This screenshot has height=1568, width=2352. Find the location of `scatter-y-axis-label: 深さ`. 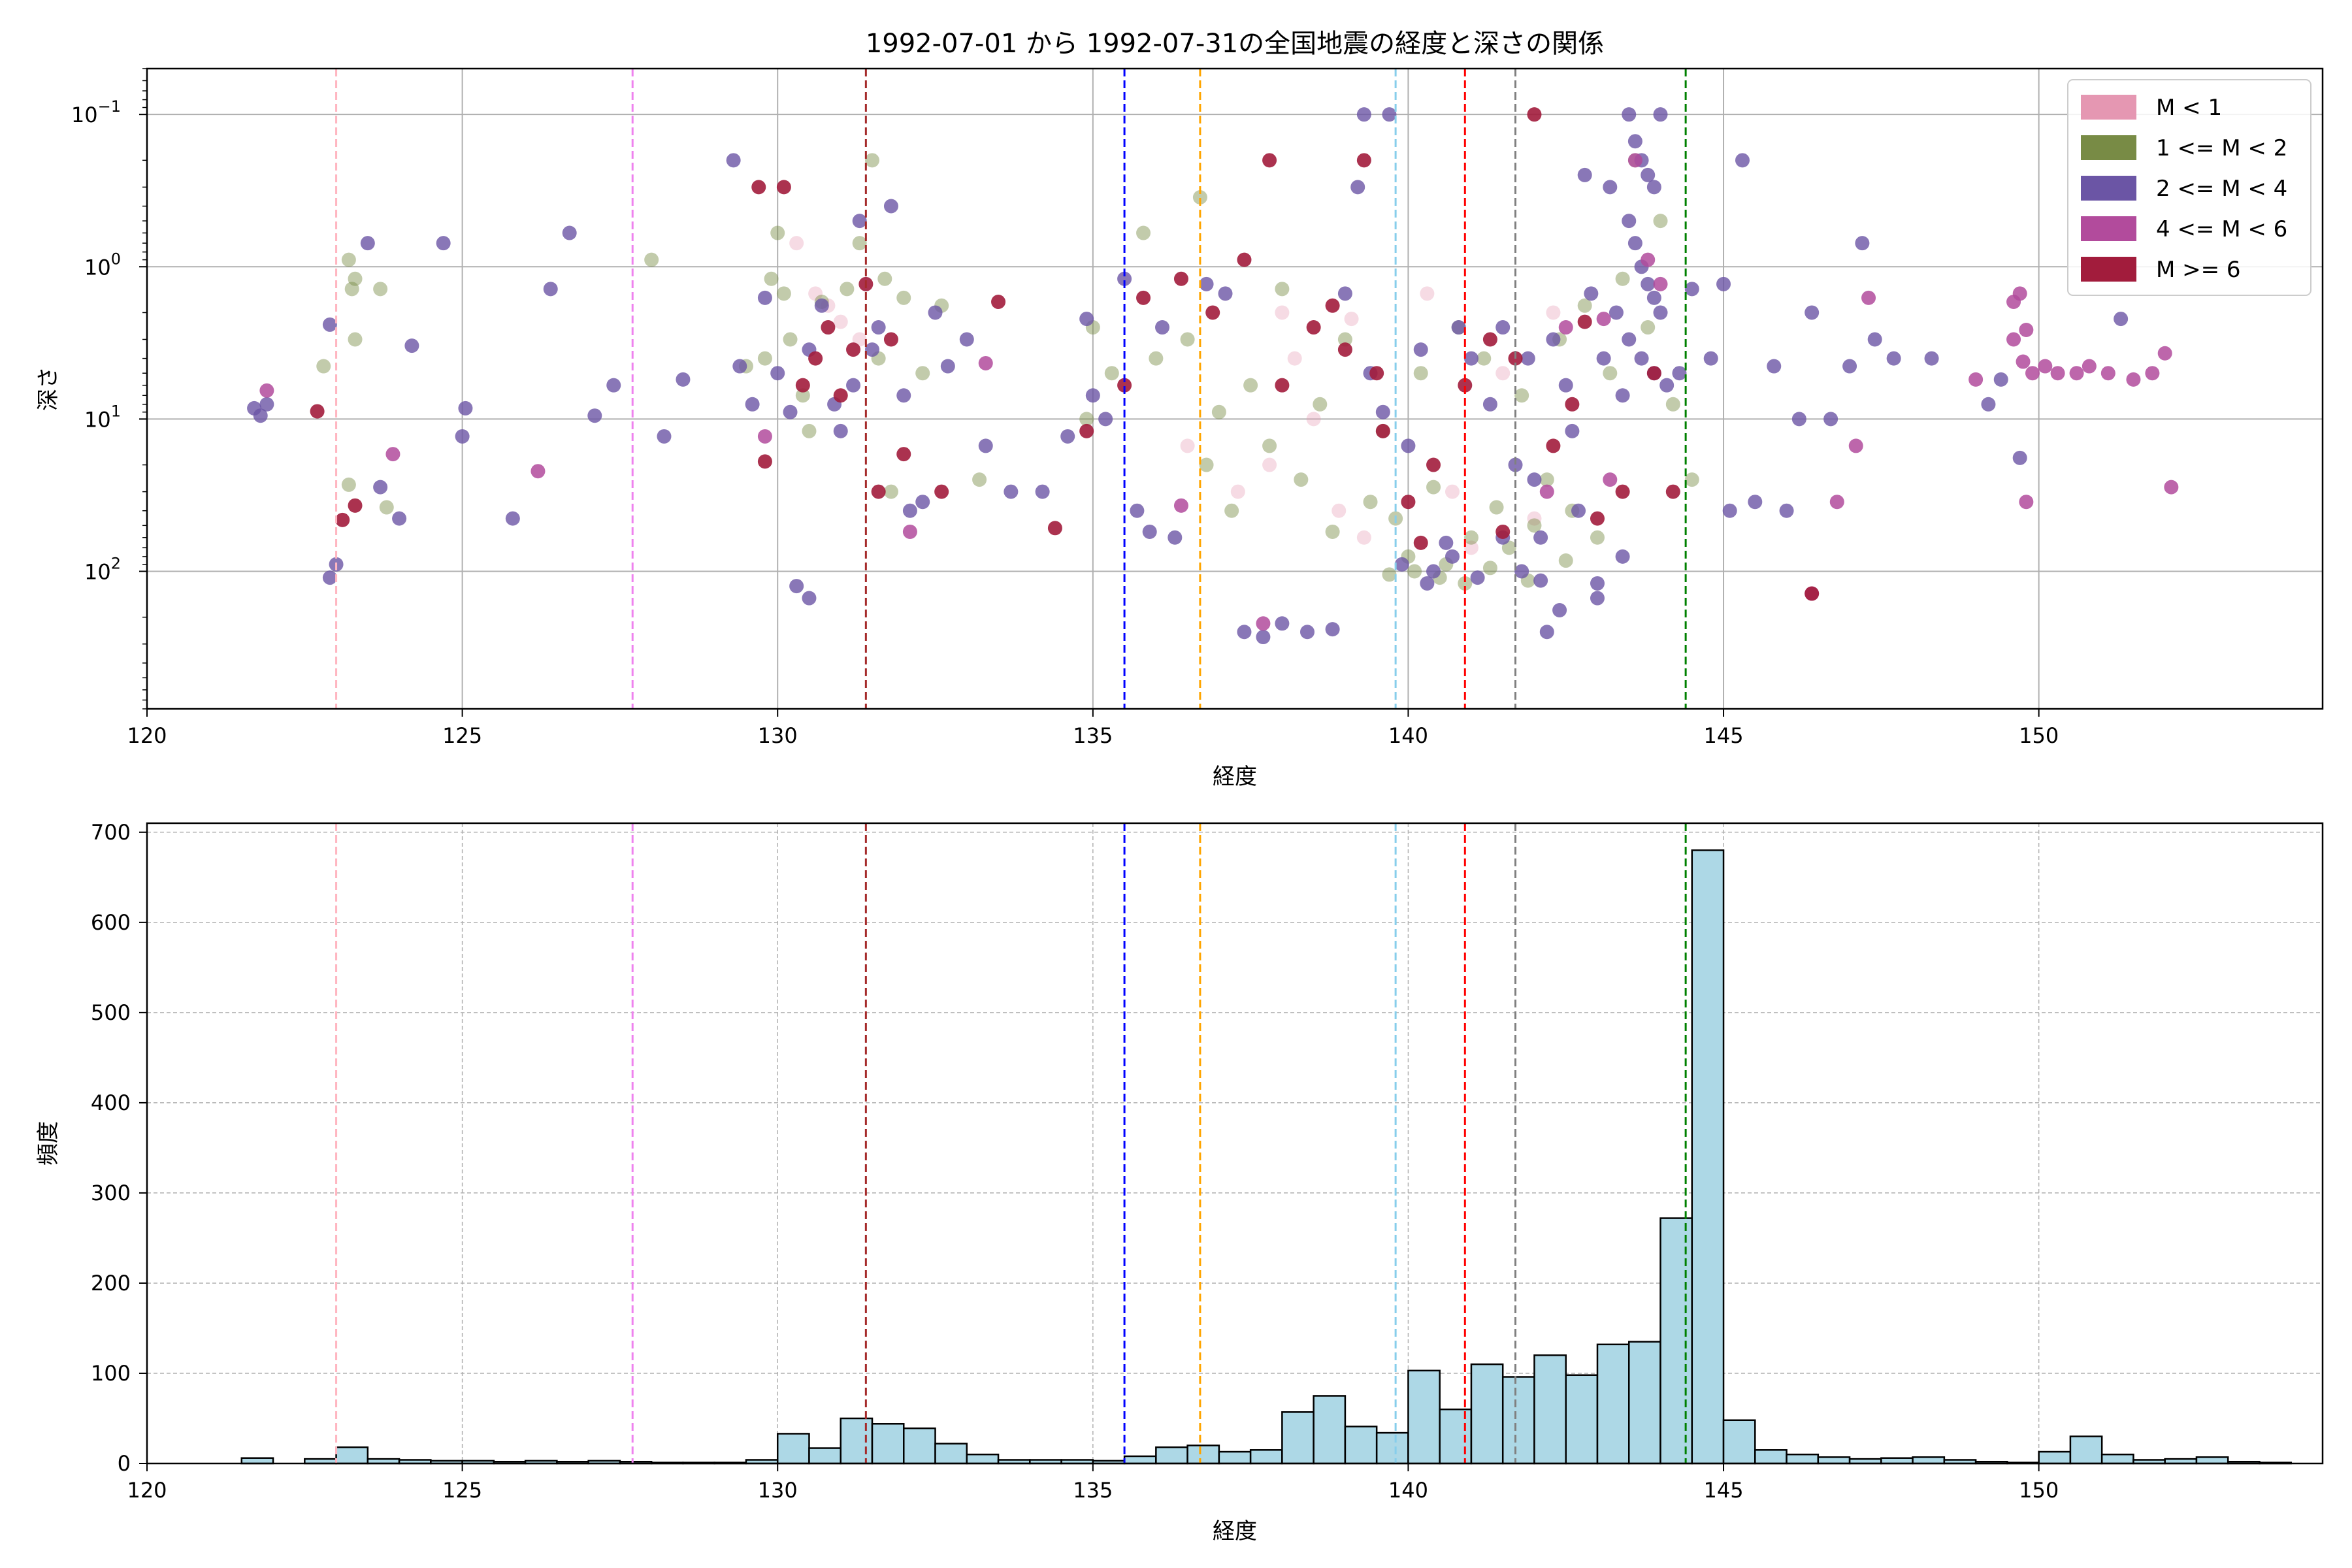

scatter-y-axis-label: 深さ is located at coordinates (48, 389).